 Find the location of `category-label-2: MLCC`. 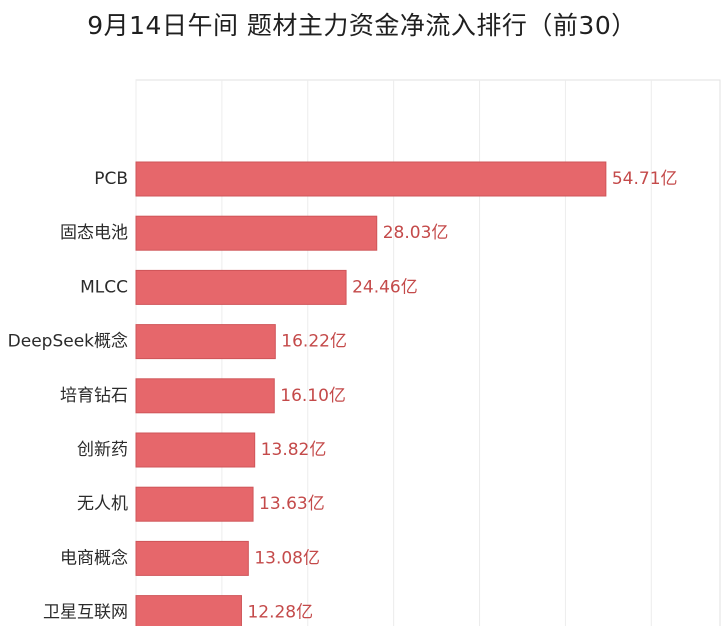

category-label-2: MLCC is located at coordinates (104, 287).